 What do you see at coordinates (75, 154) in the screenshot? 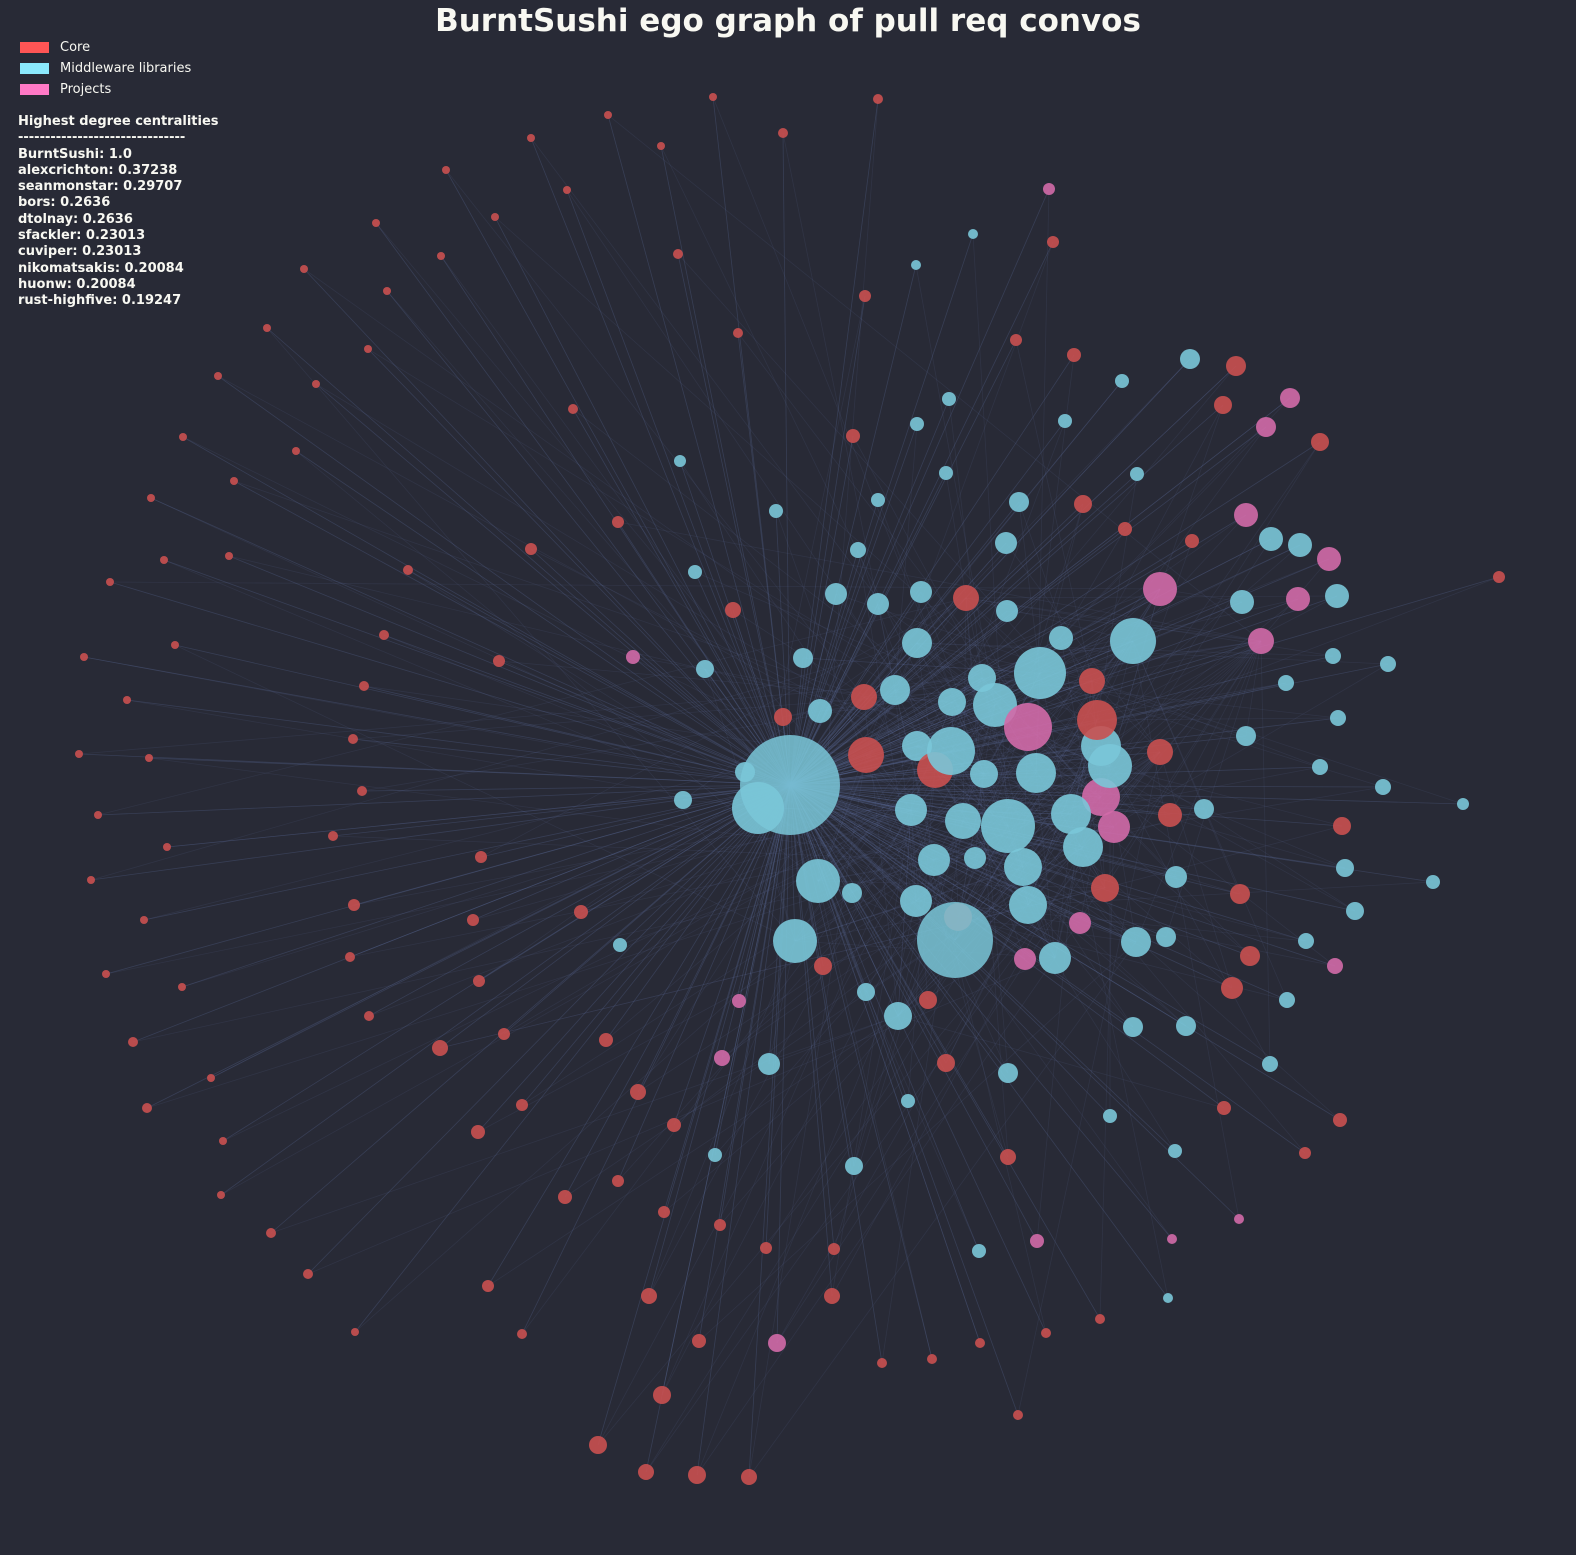
I see `centrality-entry: BurntSushi: 1.0` at bounding box center [75, 154].